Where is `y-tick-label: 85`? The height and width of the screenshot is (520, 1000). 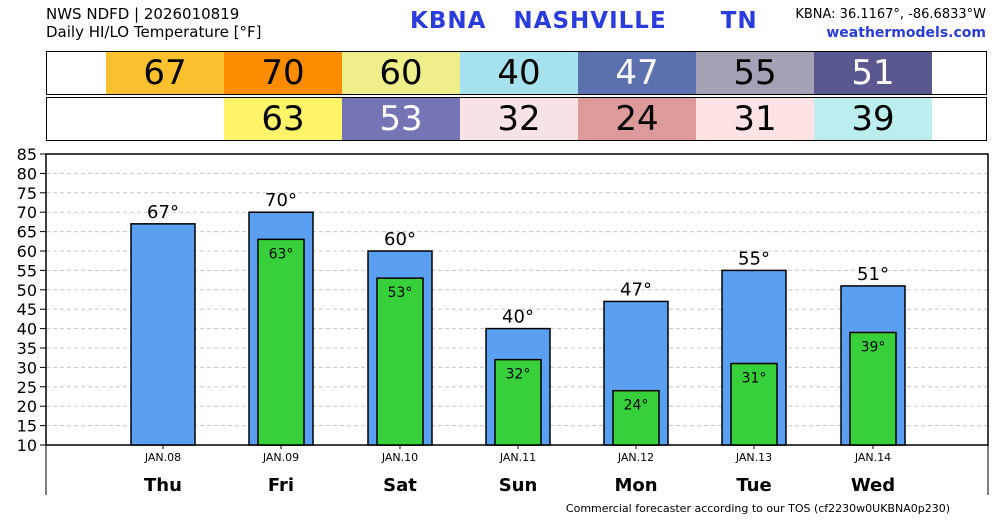 y-tick-label: 85 is located at coordinates (27, 154).